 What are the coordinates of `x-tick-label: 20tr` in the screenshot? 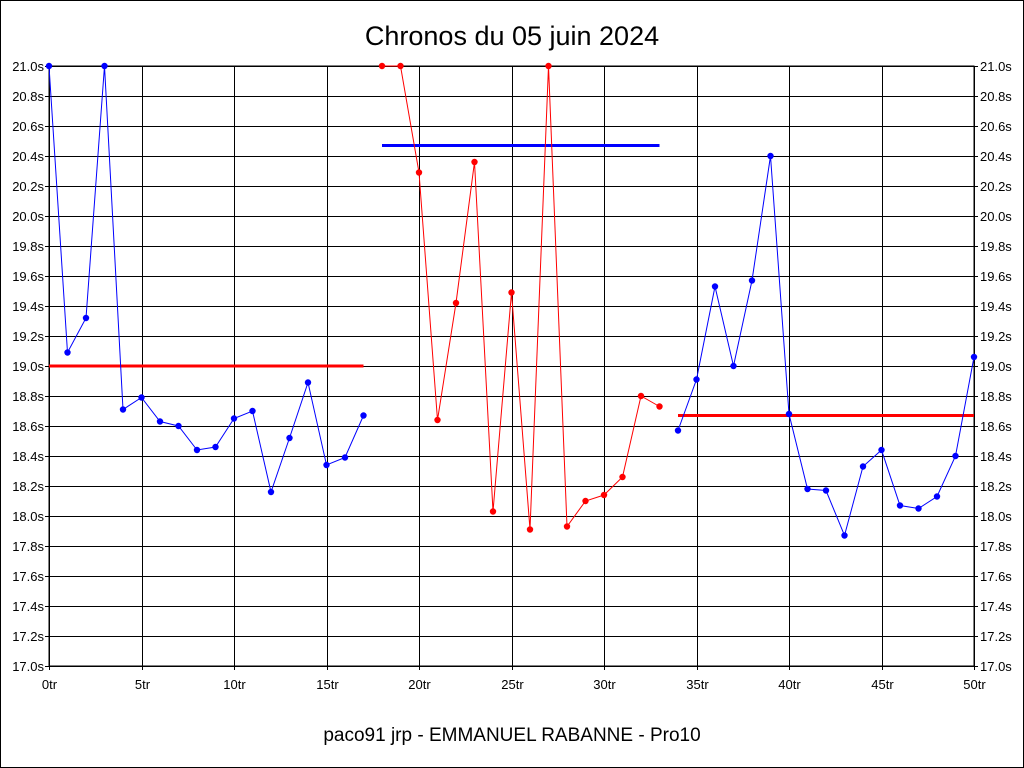 It's located at (419, 684).